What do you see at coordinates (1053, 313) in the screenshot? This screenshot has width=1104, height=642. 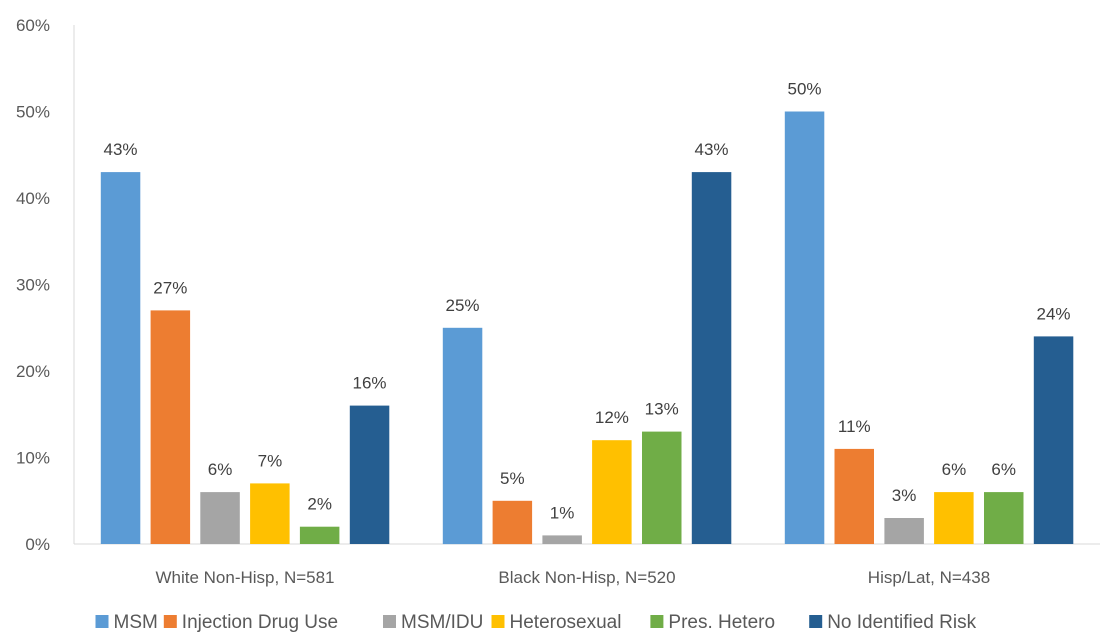 I see `data-label: 24%` at bounding box center [1053, 313].